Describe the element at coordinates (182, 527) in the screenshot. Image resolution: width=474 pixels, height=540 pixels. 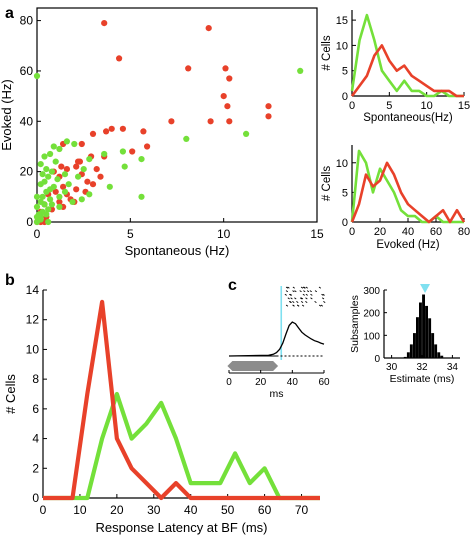
I see `x-axis-label: Response Latency at BF (ms)` at that location.